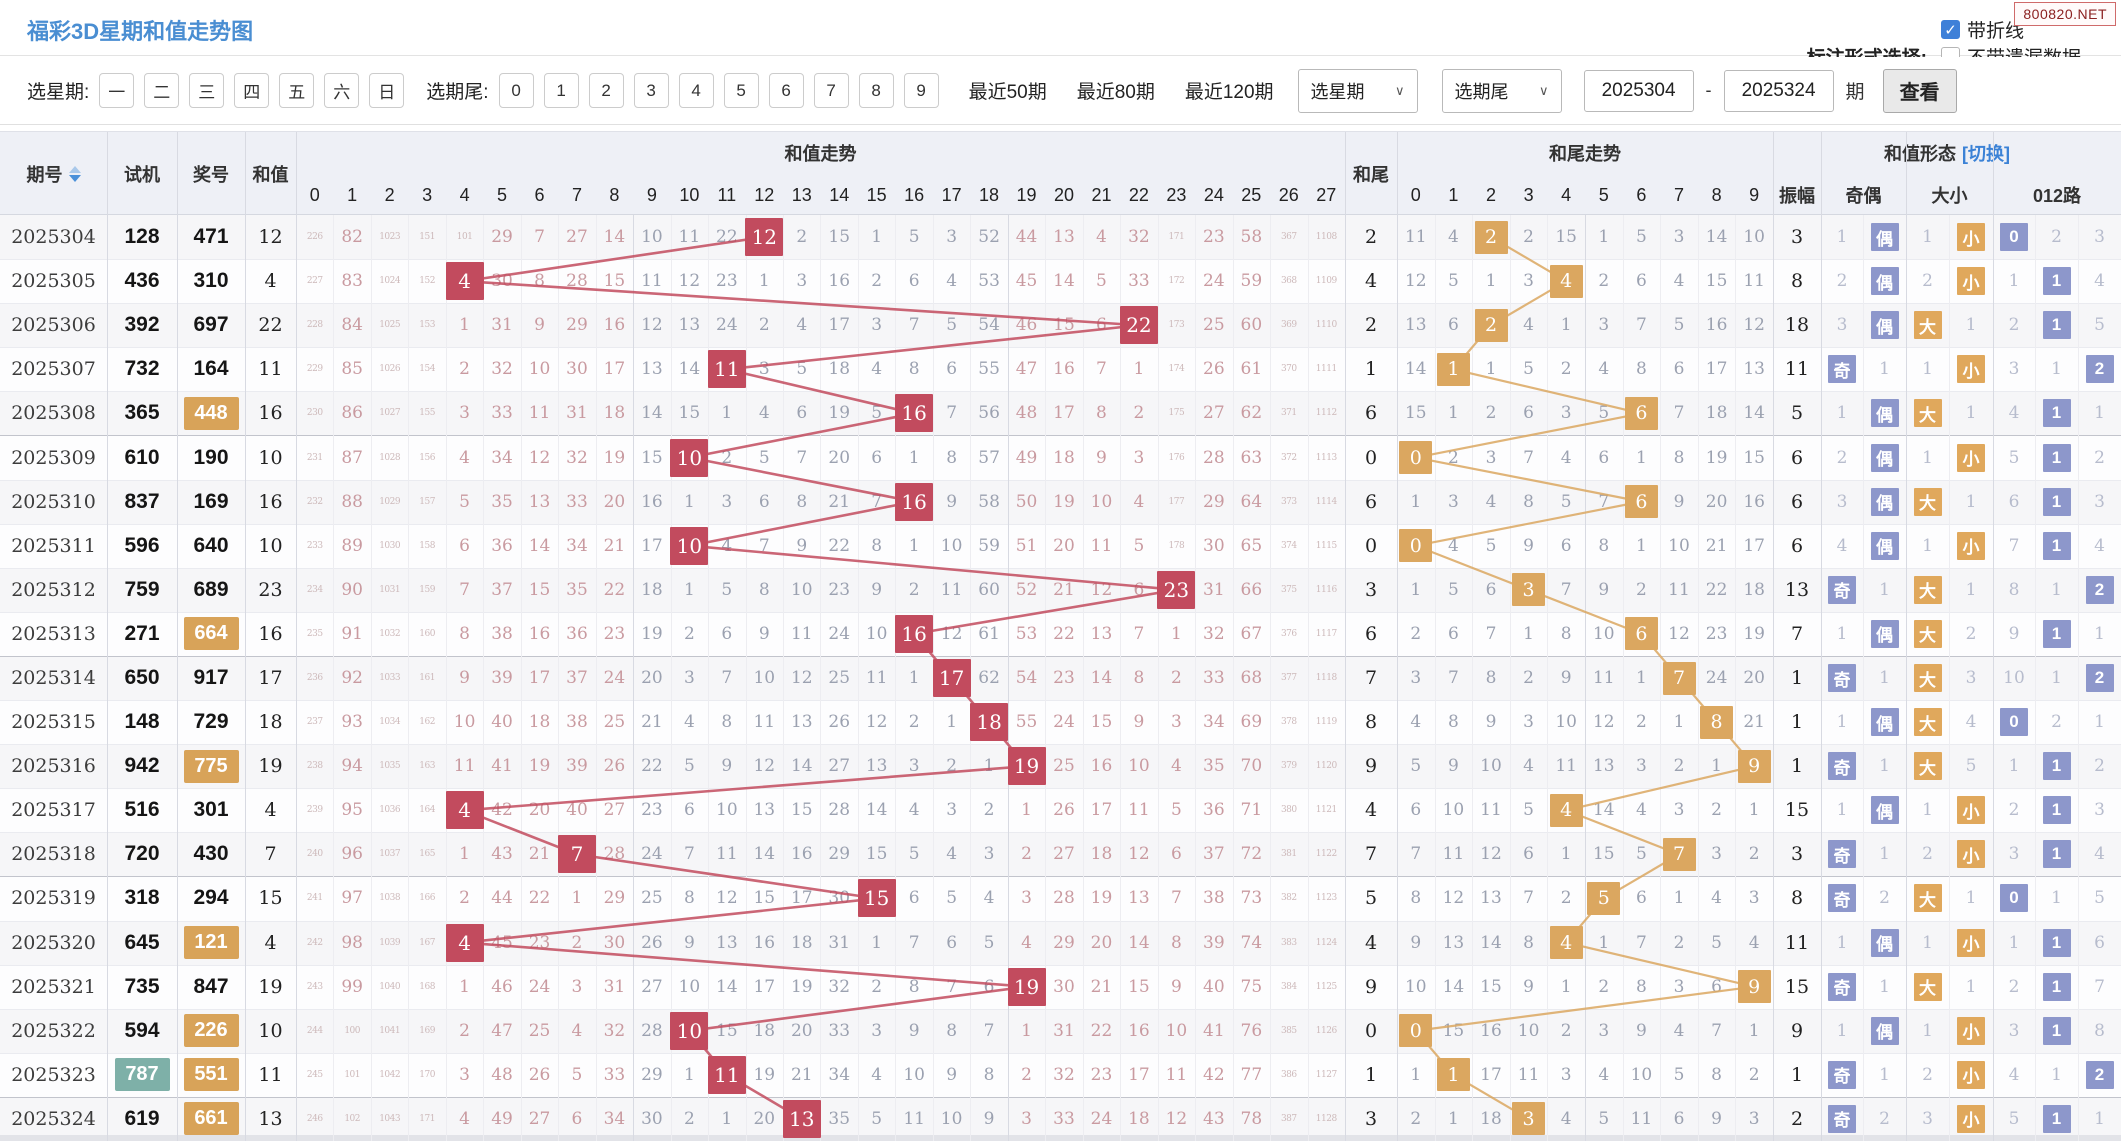 Image resolution: width=2121 pixels, height=1141 pixels. I want to click on hewei-hit-box: 7, so click(1679, 854).